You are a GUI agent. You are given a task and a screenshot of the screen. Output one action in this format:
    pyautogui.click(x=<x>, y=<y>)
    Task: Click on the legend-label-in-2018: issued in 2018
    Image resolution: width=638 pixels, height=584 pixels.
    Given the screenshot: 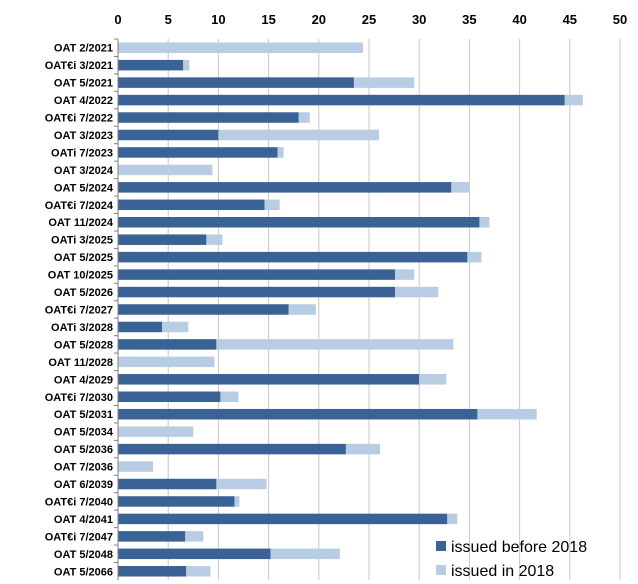 What is the action you would take?
    pyautogui.click(x=502, y=571)
    